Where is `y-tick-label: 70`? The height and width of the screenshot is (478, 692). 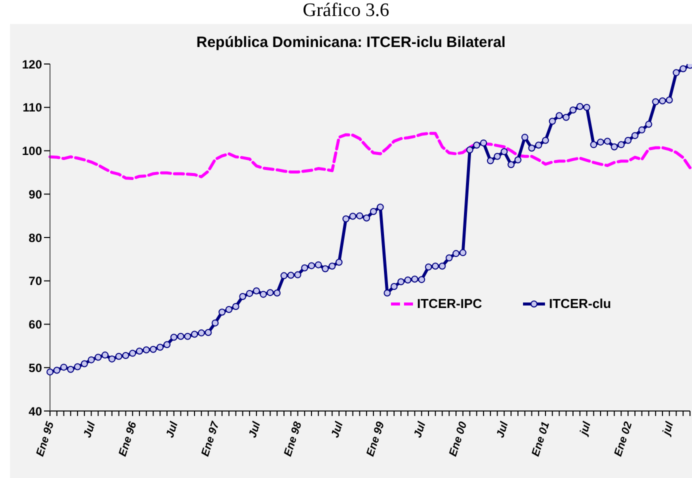
y-tick-label: 70 is located at coordinates (35, 281).